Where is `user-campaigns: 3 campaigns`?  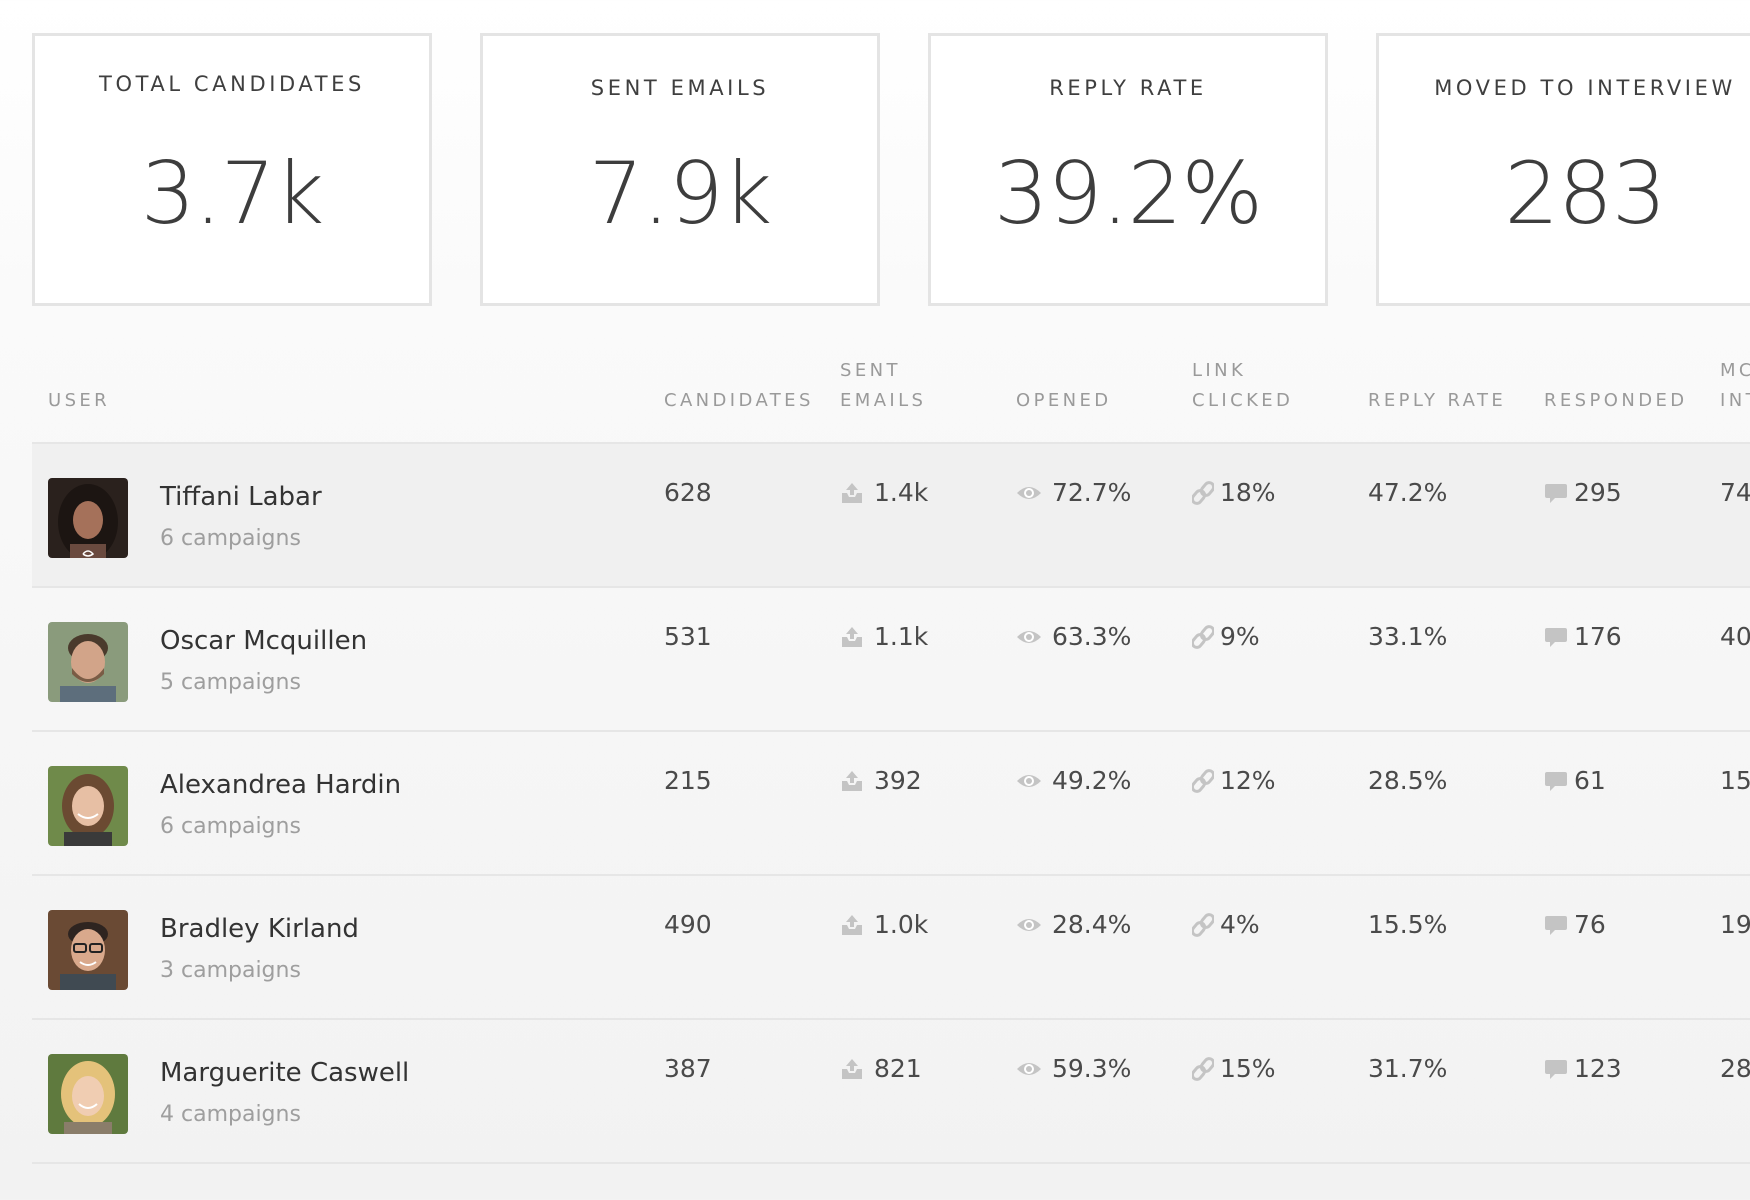
user-campaigns: 3 campaigns is located at coordinates (230, 970).